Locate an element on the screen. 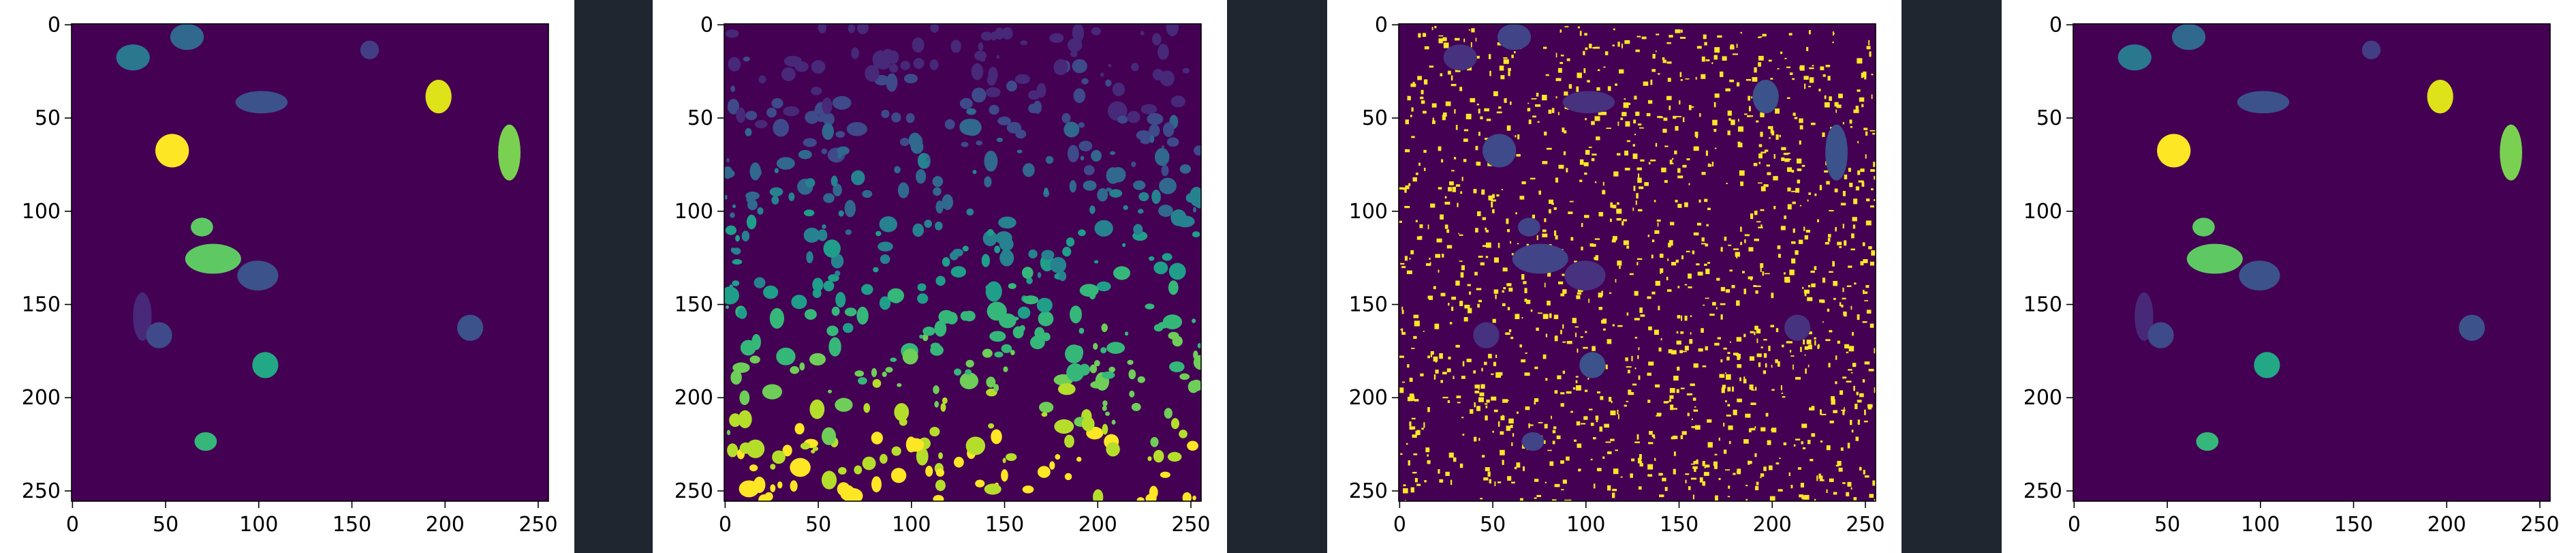 The height and width of the screenshot is (553, 2576). y-tick-label: 100 is located at coordinates (2042, 212).